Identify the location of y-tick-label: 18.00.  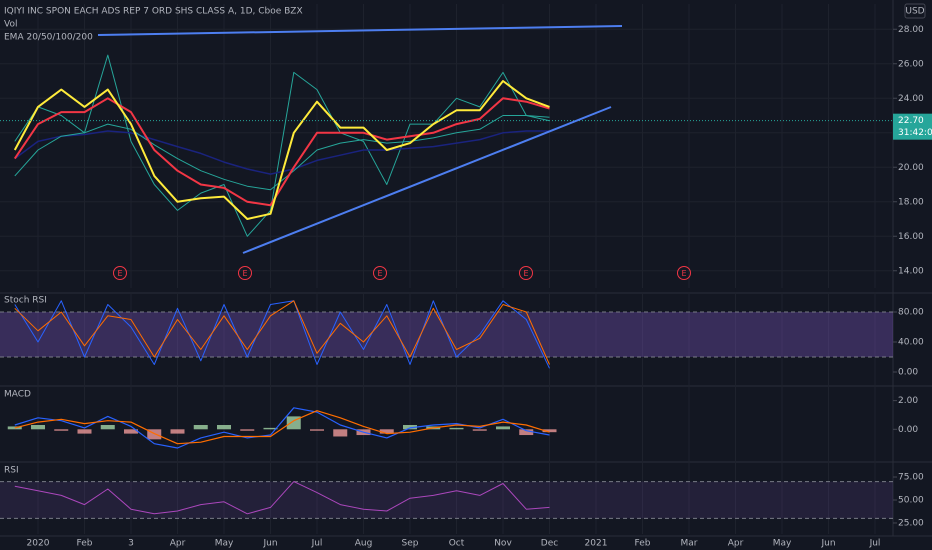
(911, 202).